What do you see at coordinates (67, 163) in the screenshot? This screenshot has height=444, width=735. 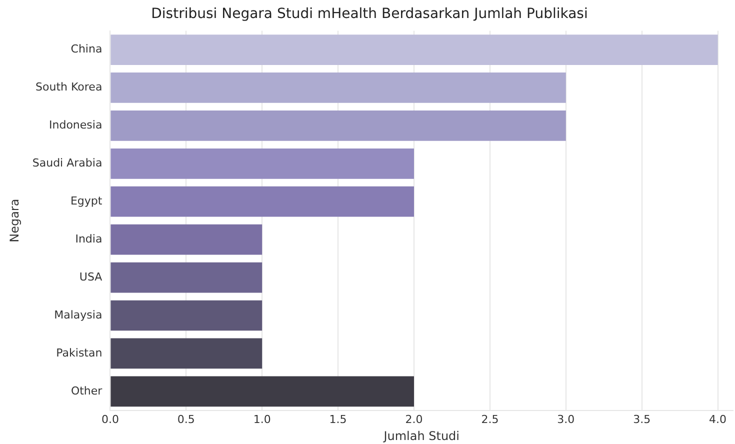 I see `y-tick-label: Saudi Arabia` at bounding box center [67, 163].